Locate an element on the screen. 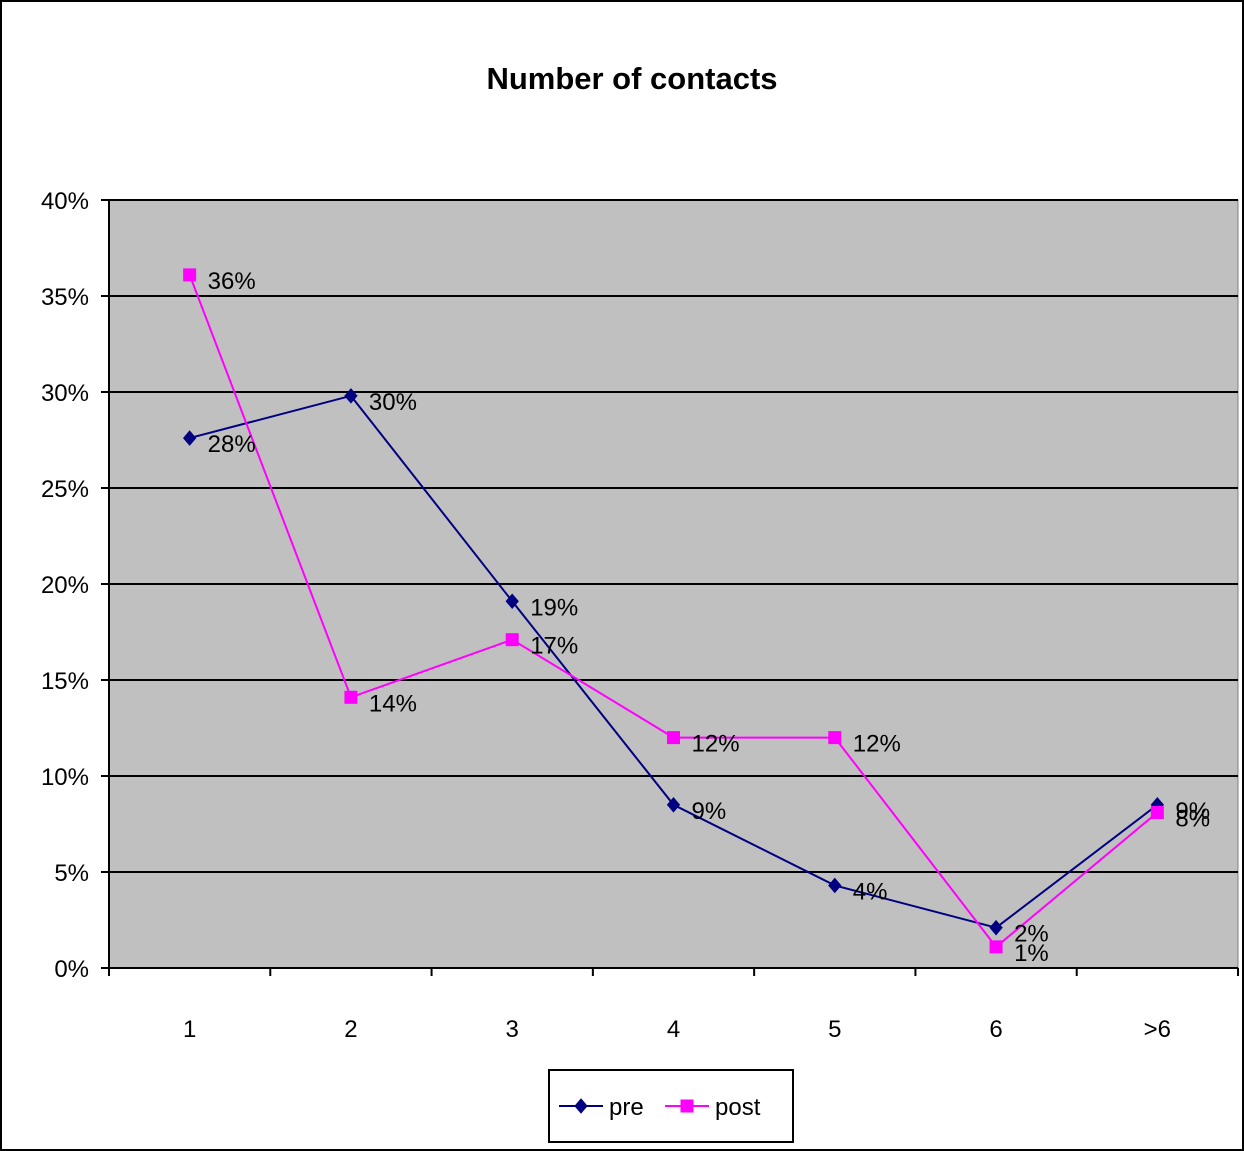 Image resolution: width=1244 pixels, height=1151 pixels. legend-marker-pre is located at coordinates (581, 1106).